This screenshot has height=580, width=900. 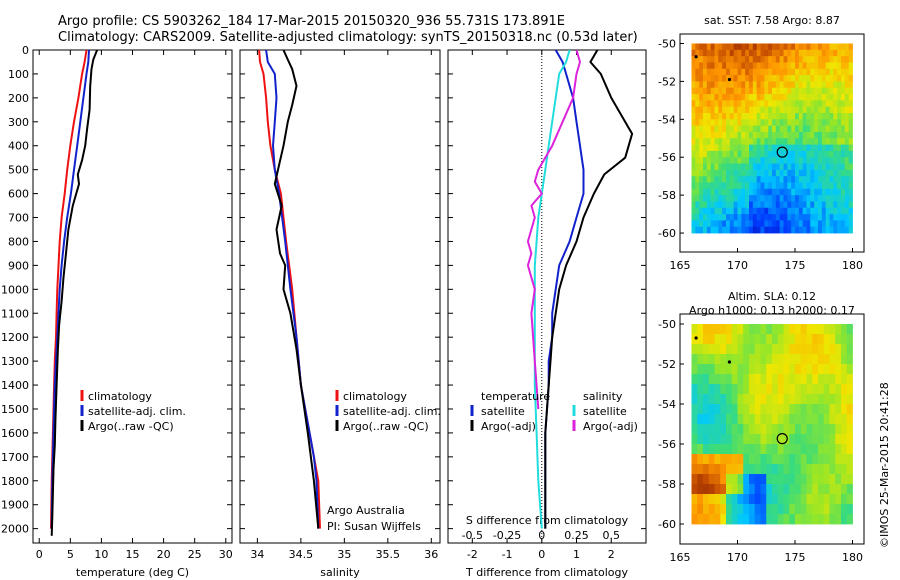 What do you see at coordinates (18, 146) in the screenshot?
I see `y-tick-label: 400` at bounding box center [18, 146].